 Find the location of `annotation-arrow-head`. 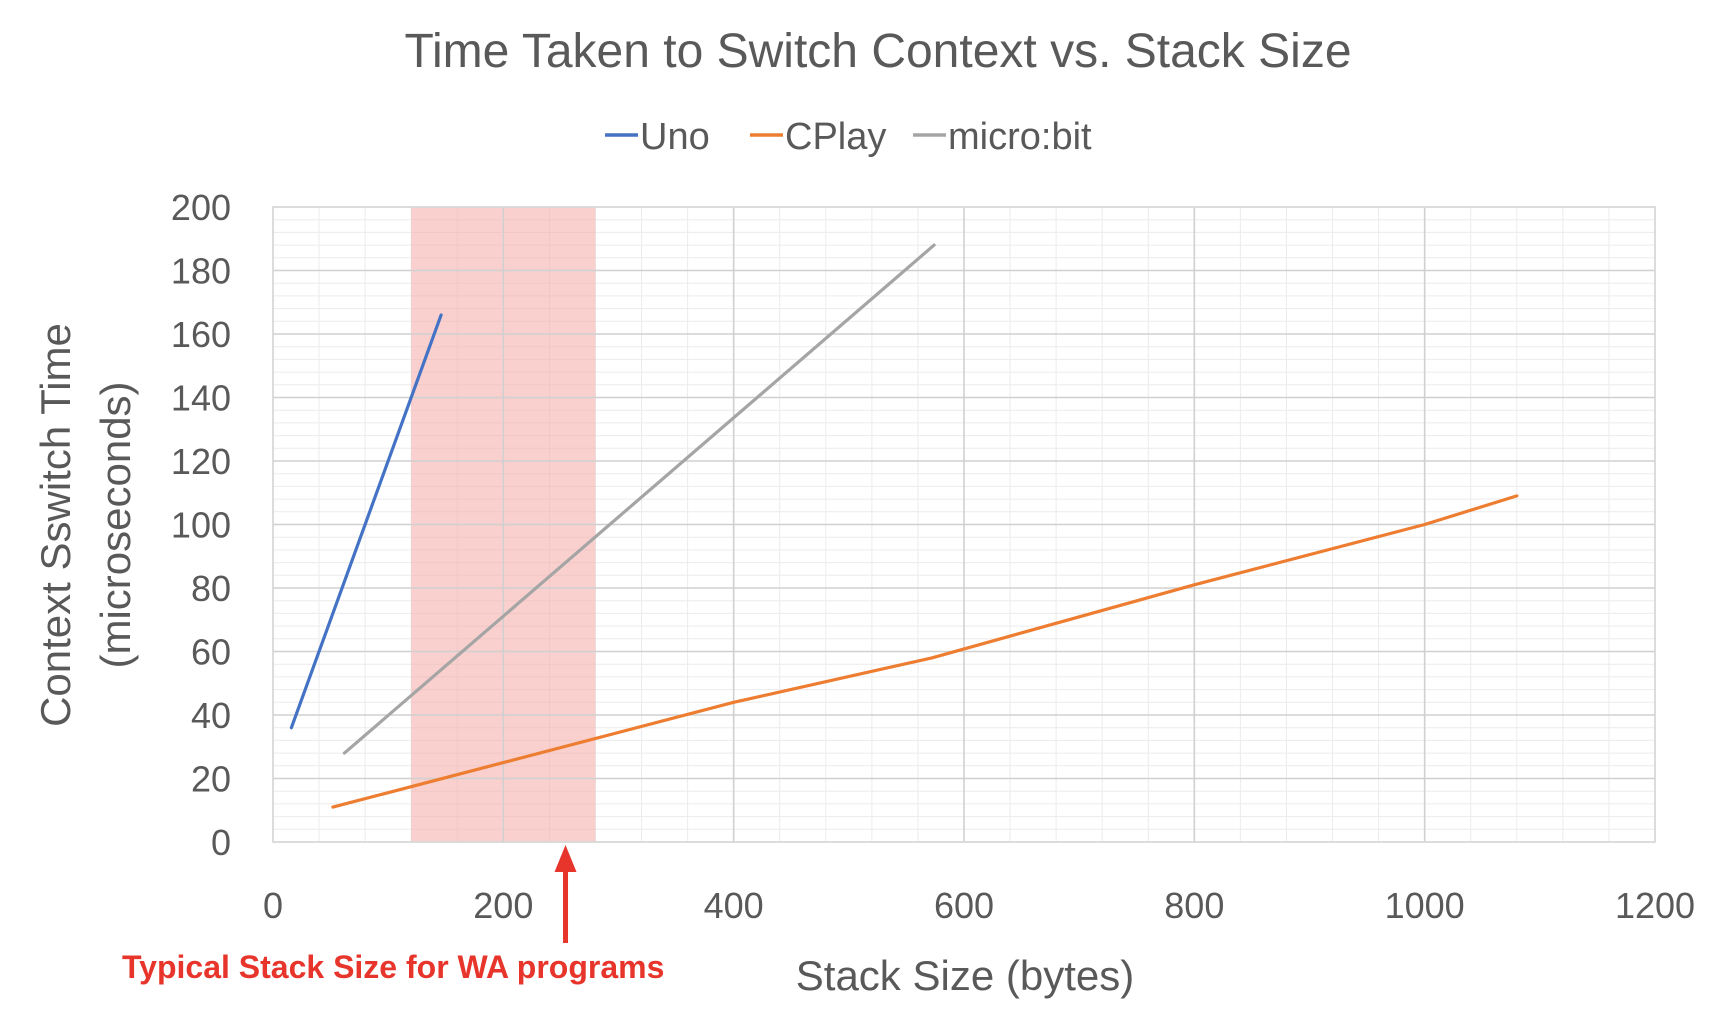

annotation-arrow-head is located at coordinates (565, 858).